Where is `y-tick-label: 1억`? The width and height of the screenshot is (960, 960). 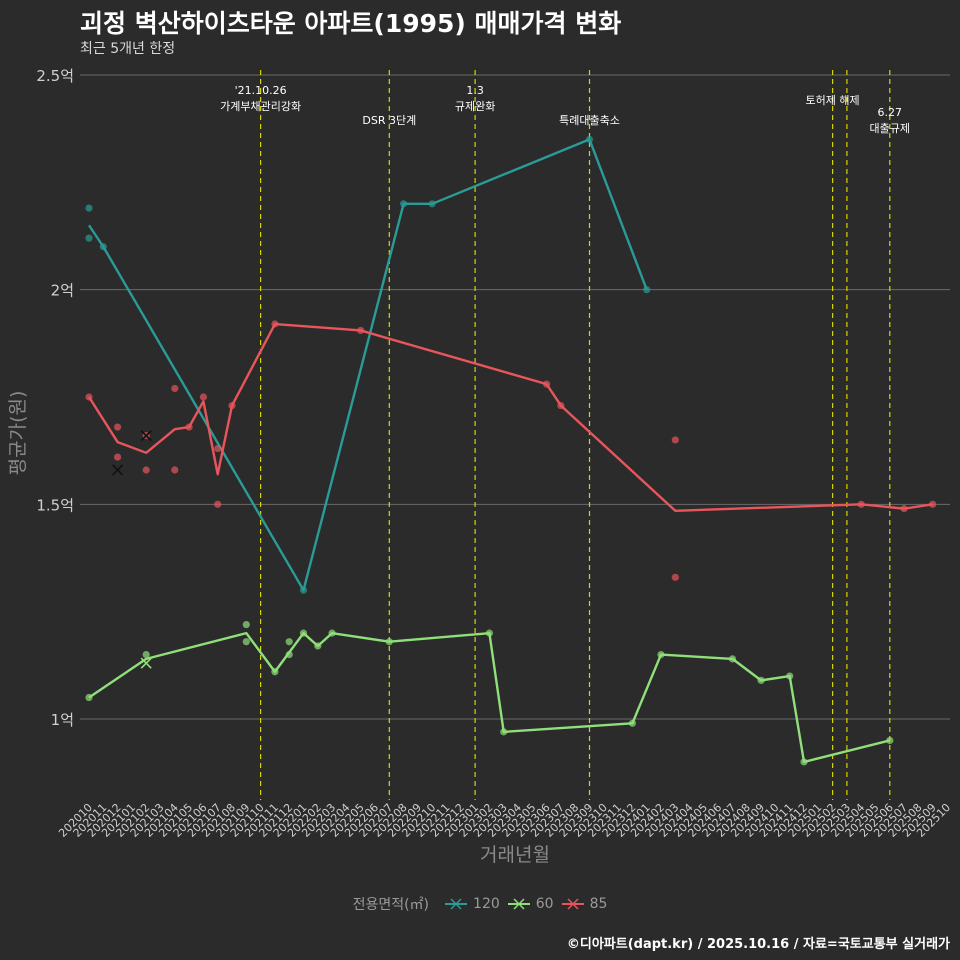 y-tick-label: 1억 is located at coordinates (62, 720).